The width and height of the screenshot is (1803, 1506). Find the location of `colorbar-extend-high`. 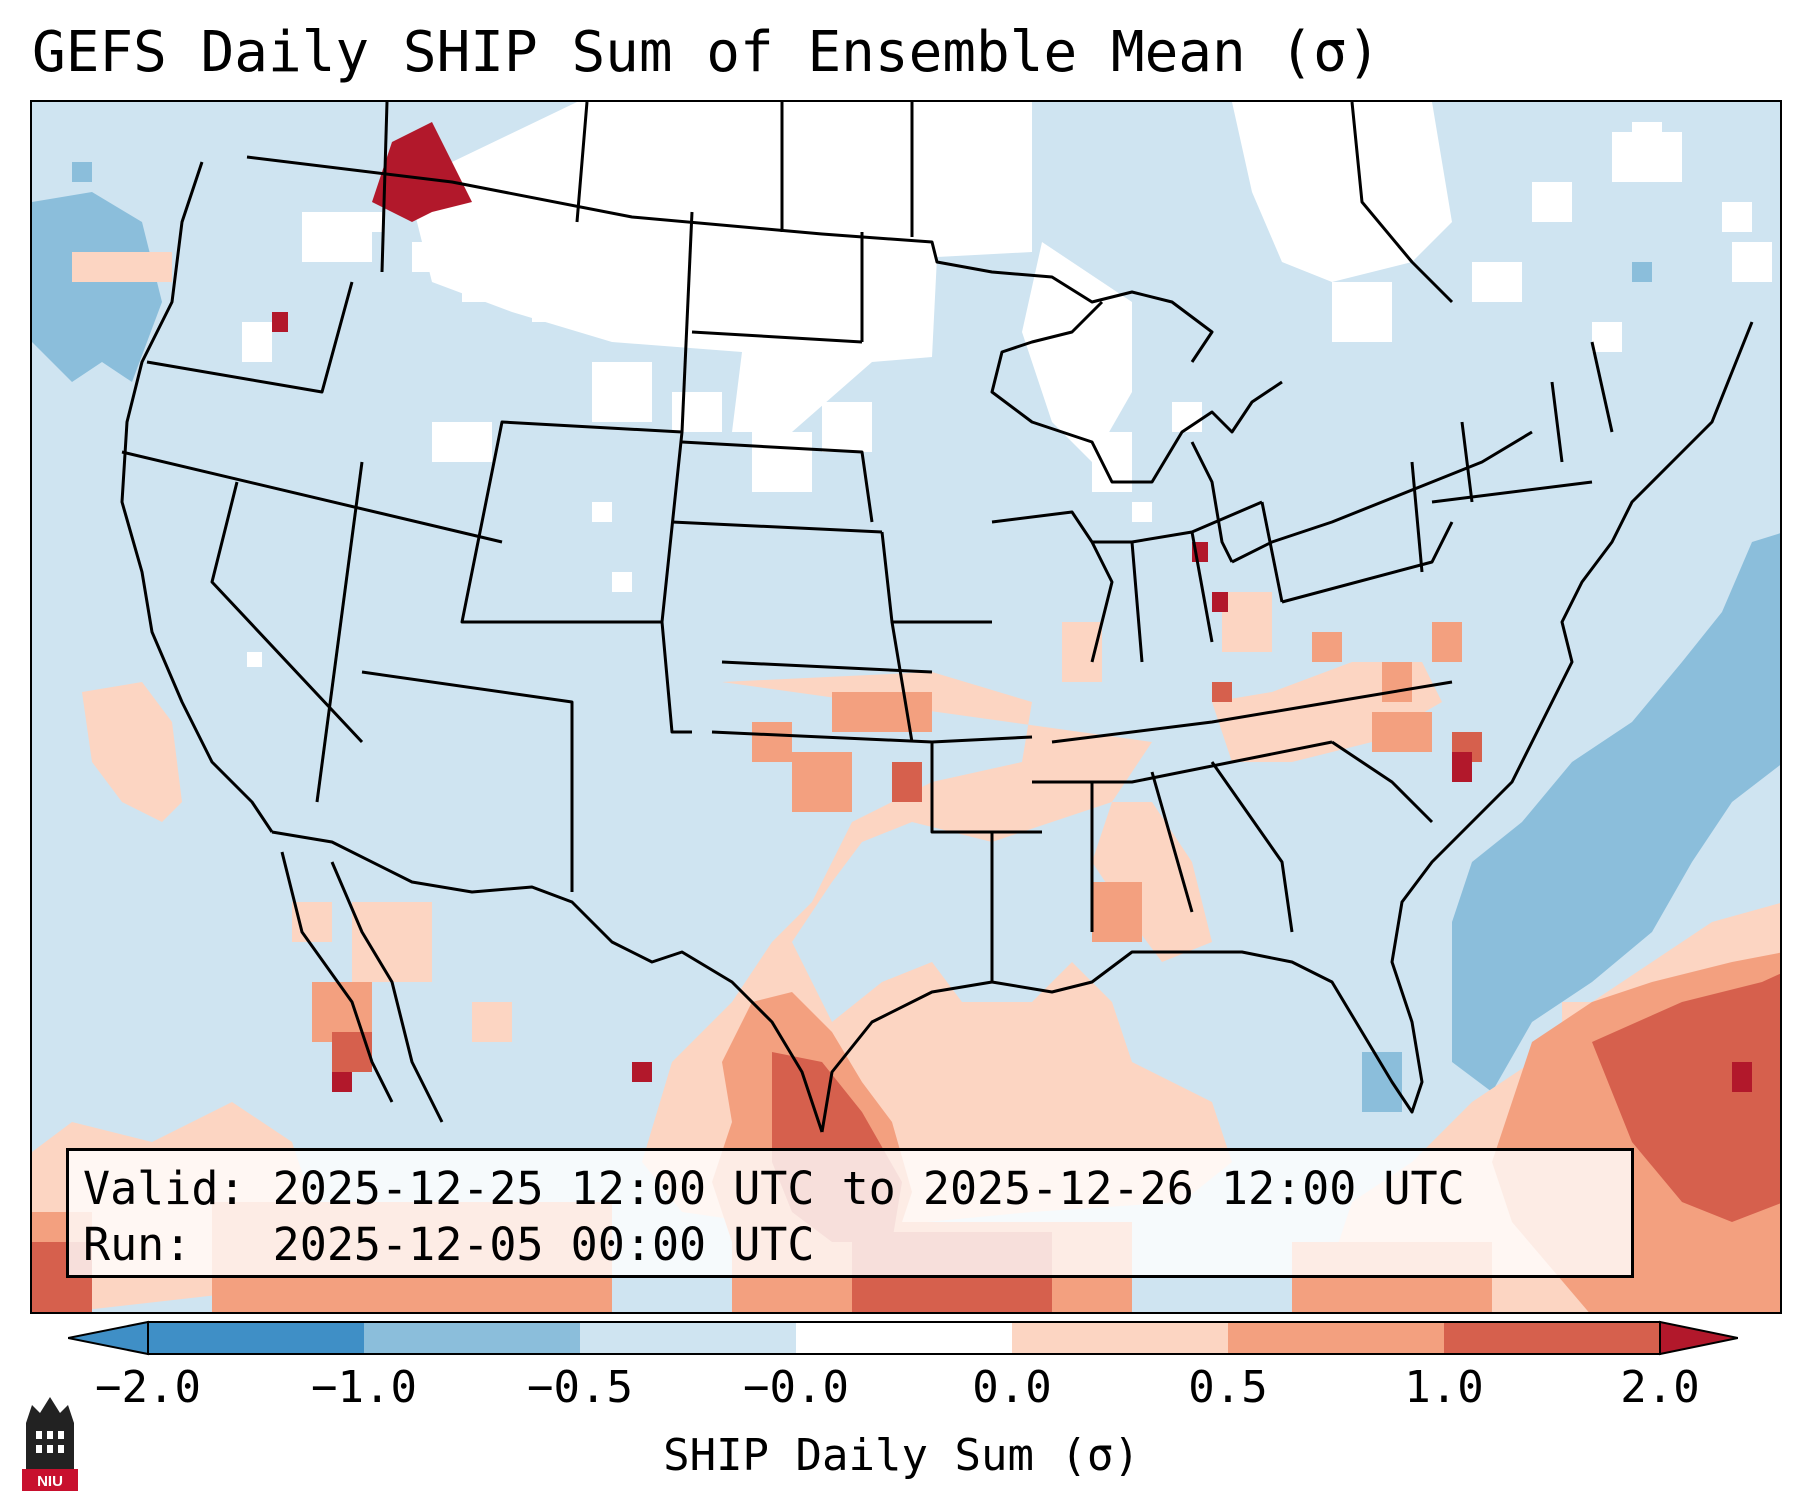

colorbar-extend-high is located at coordinates (1698, 1338).